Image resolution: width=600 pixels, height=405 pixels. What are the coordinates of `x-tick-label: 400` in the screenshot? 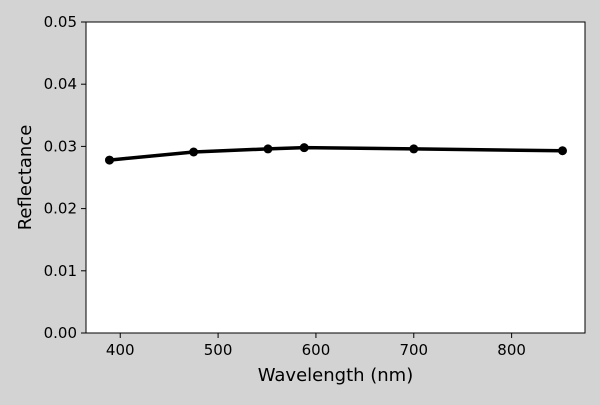 It's located at (120, 350).